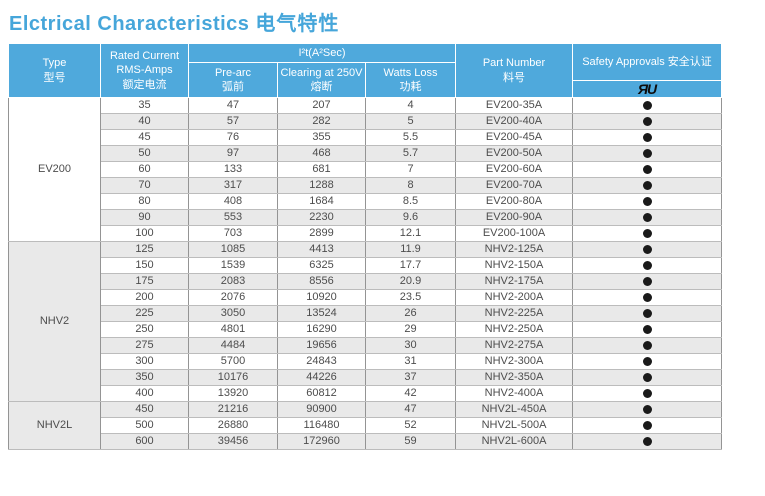 This screenshot has width=765, height=496. I want to click on table-row: 350 10176 44226 37 NHV2-350A, so click(366, 377).